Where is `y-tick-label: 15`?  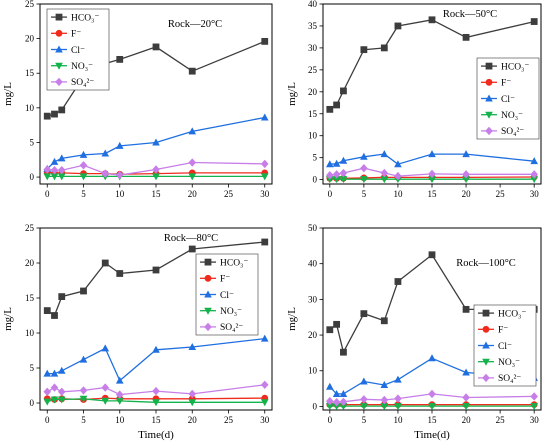
y-tick-label: 15 is located at coordinates (30, 298).